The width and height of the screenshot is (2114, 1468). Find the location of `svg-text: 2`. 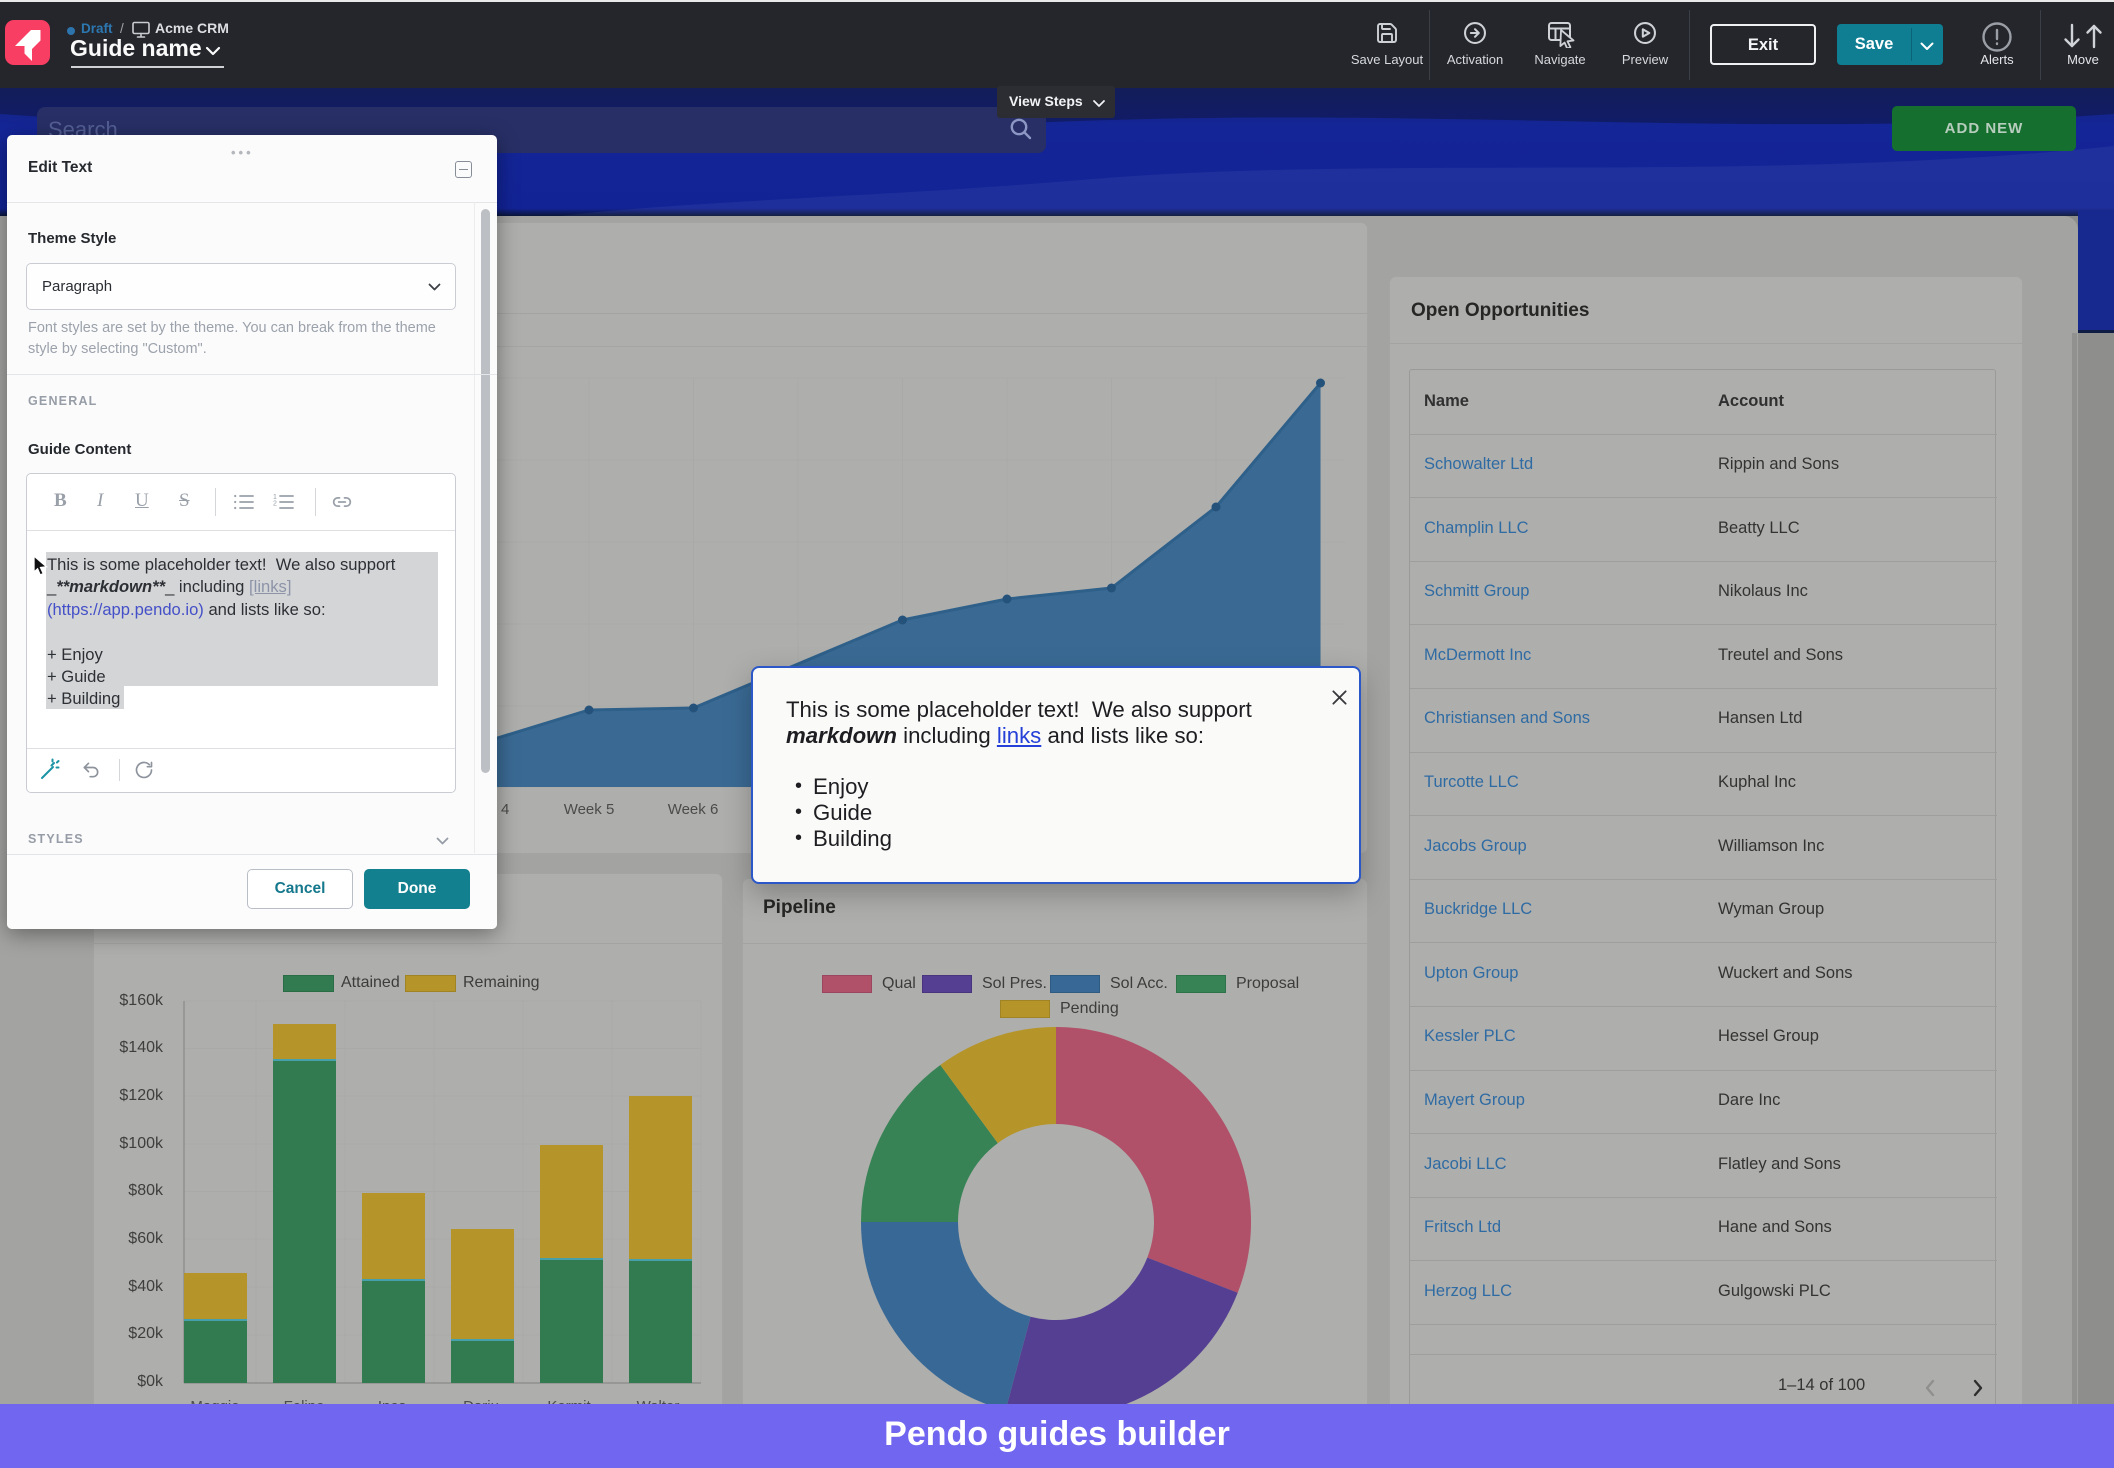

svg-text: 2 is located at coordinates (275, 504).